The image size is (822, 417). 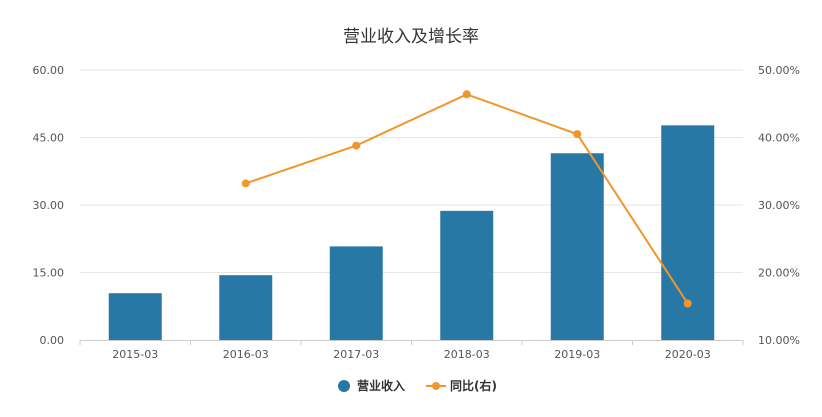 I want to click on x-tick-label: 2018-03, so click(x=467, y=354).